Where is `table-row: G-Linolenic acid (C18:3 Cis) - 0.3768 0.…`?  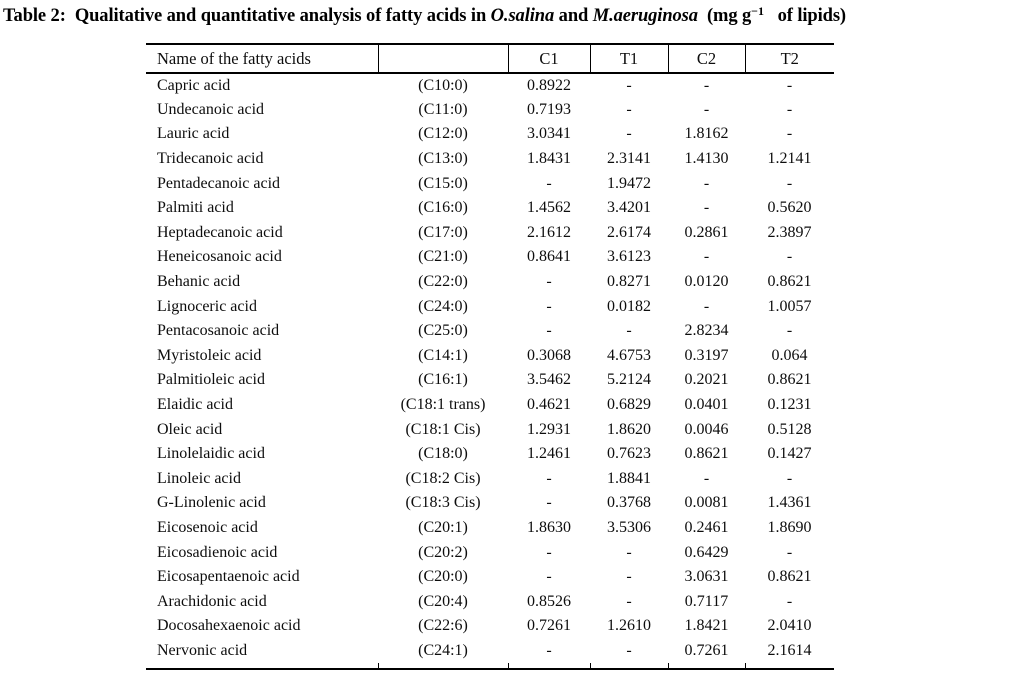
table-row: G-Linolenic acid (C18:3 Cis) - 0.3768 0.… is located at coordinates (490, 503).